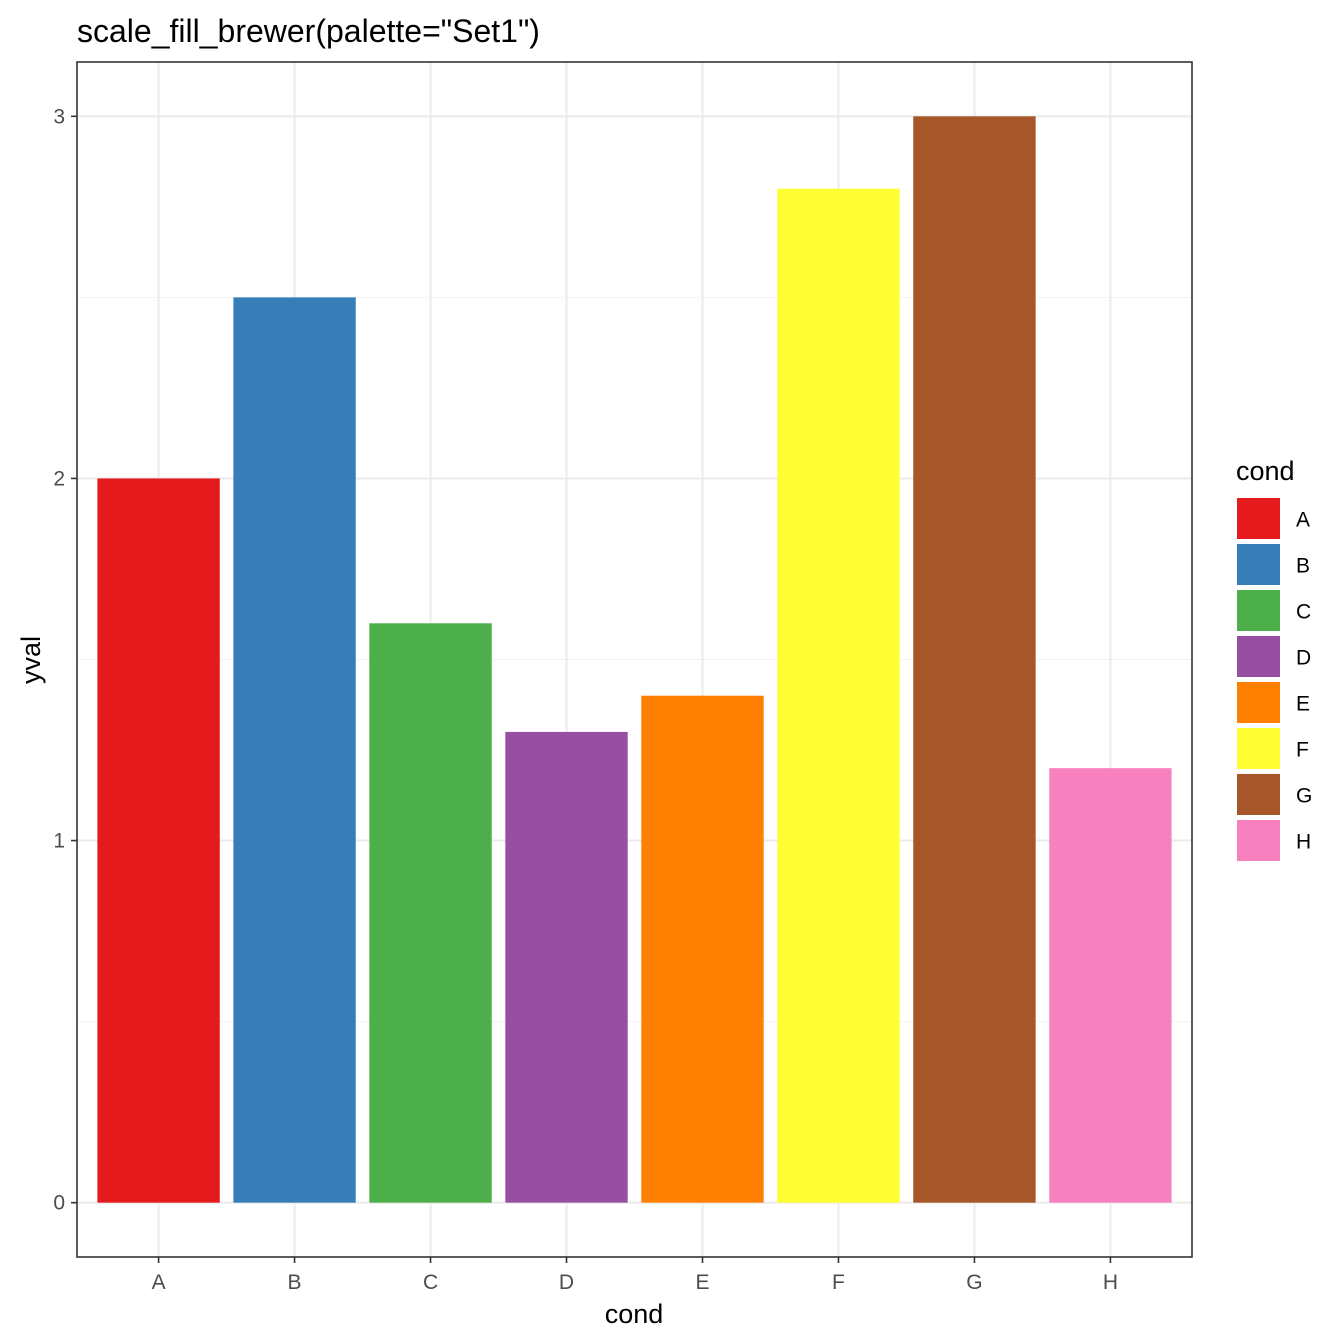  What do you see at coordinates (1302, 750) in the screenshot?
I see `legend-label-F: F` at bounding box center [1302, 750].